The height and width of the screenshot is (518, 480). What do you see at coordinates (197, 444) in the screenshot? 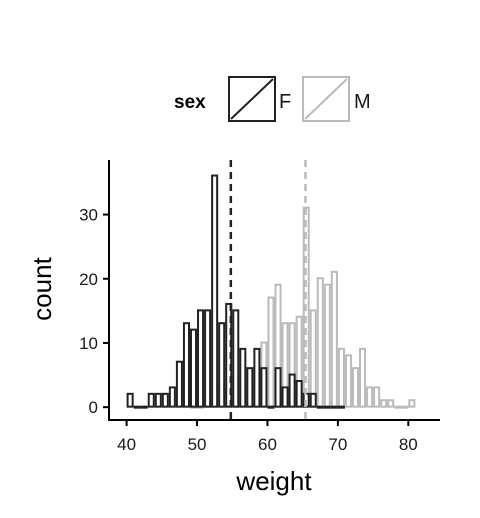
I see `x-tick-label-50: 50` at bounding box center [197, 444].